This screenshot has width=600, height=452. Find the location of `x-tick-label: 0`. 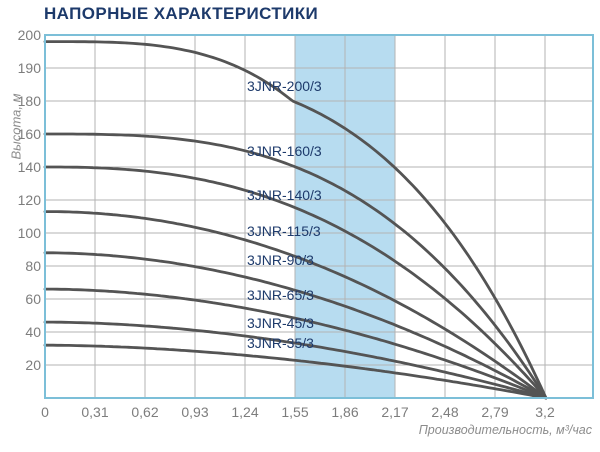

x-tick-label: 0 is located at coordinates (45, 412).